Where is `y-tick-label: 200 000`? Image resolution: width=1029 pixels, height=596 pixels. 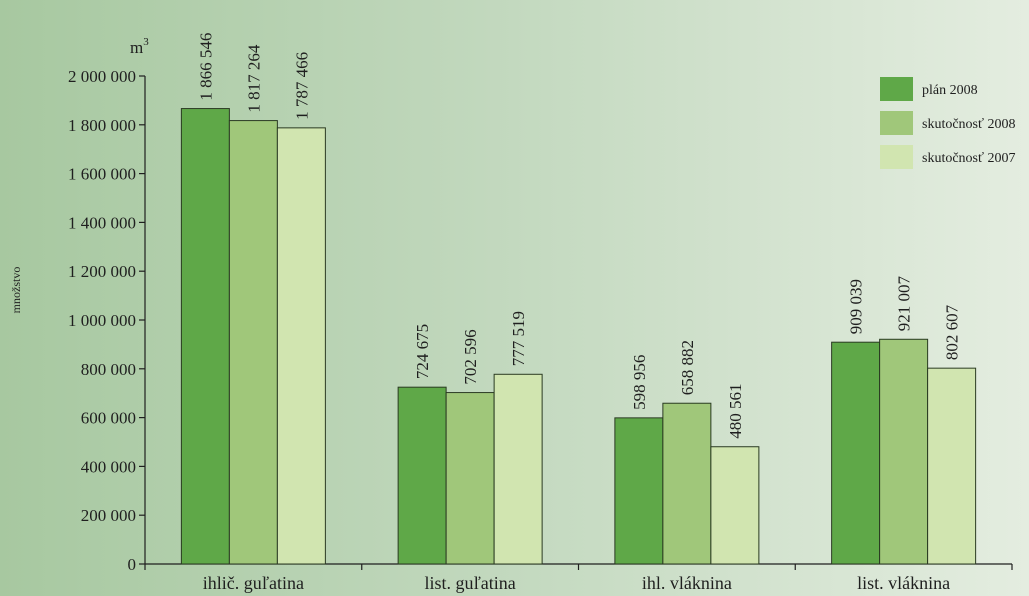 y-tick-label: 200 000 is located at coordinates (108, 515).